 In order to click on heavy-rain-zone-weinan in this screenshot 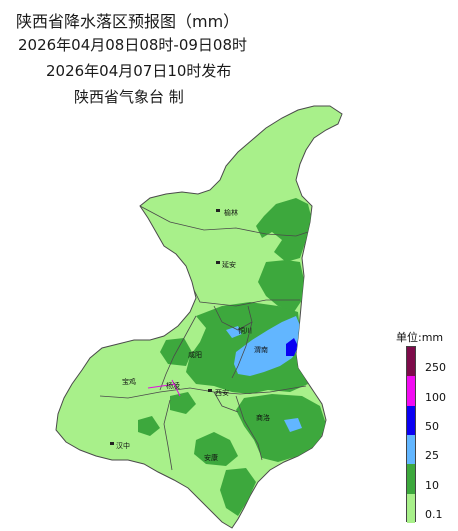, I will do `click(268, 346)`.